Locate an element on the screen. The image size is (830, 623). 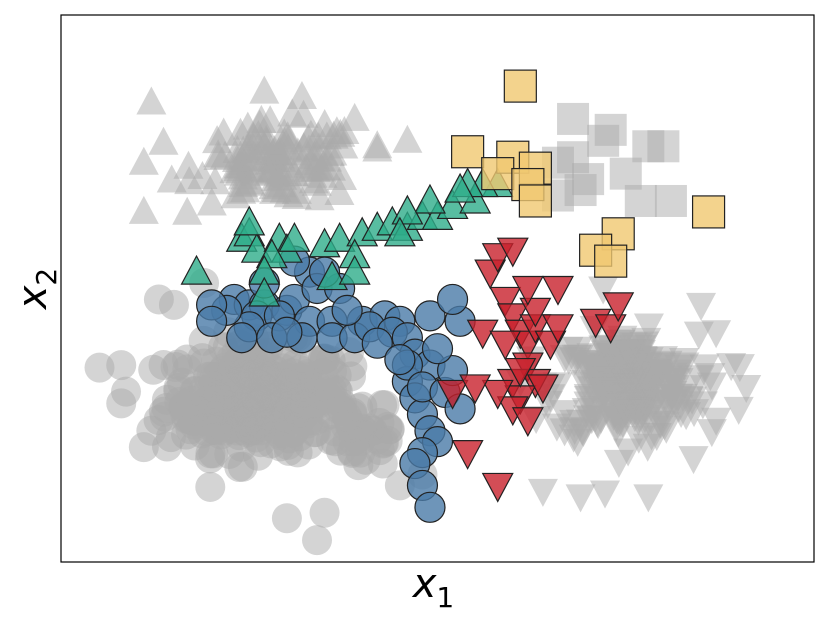
y-axis-label-symbol: x is located at coordinates (33, 298).